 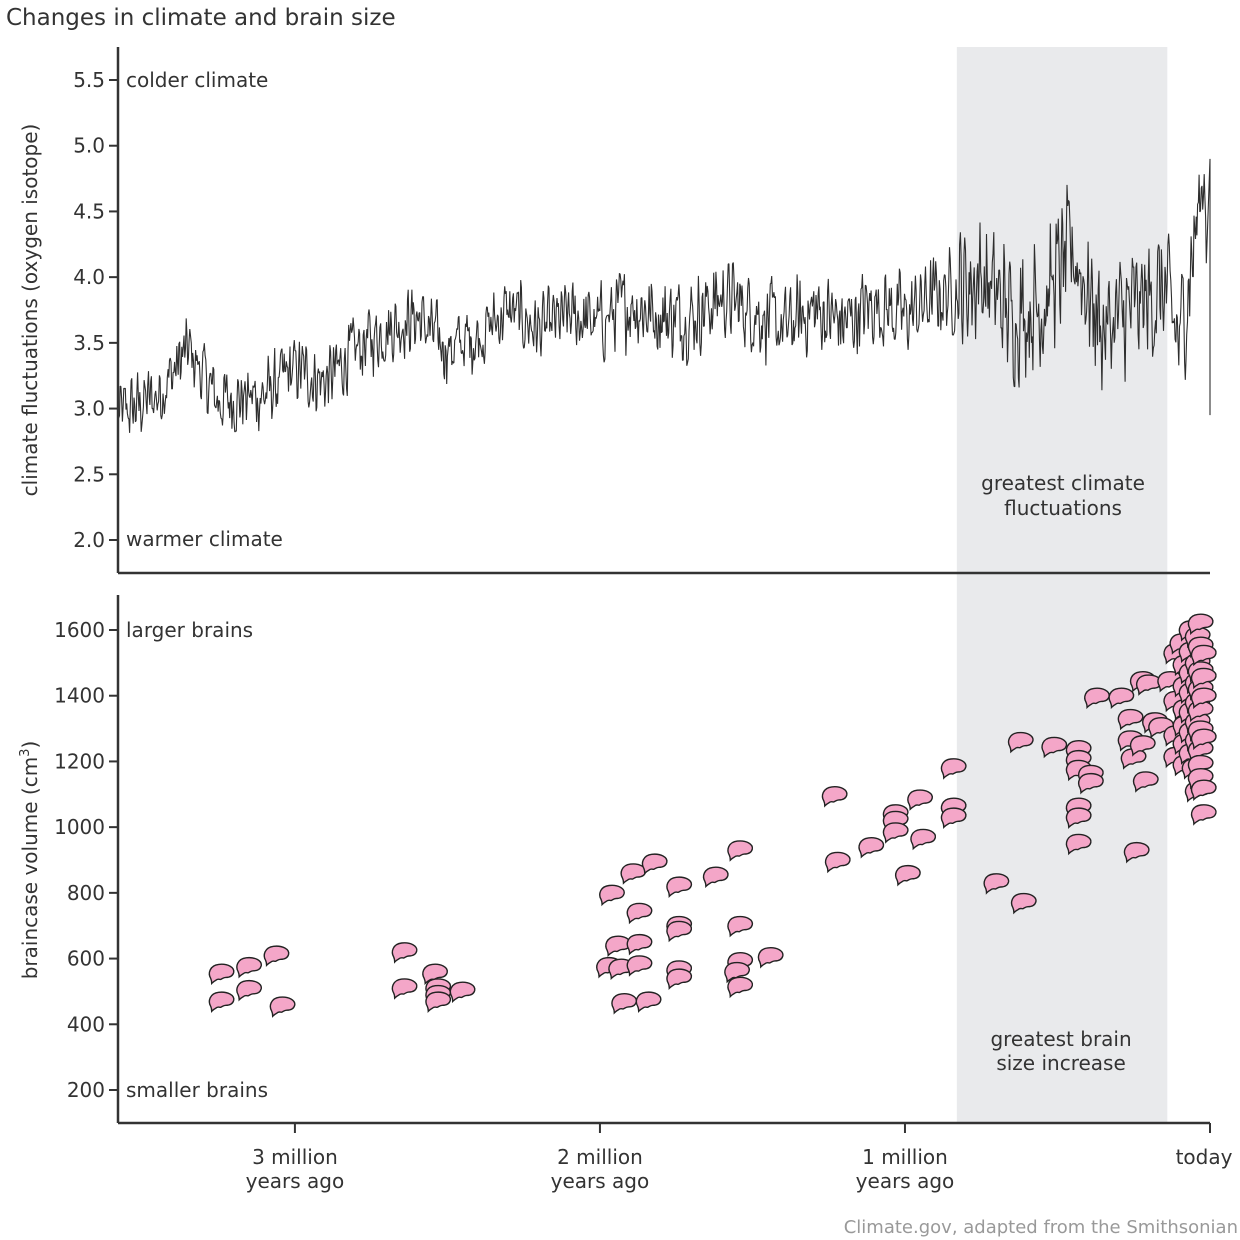 I want to click on time-x-tick-label: today, so click(x=1204, y=1157).